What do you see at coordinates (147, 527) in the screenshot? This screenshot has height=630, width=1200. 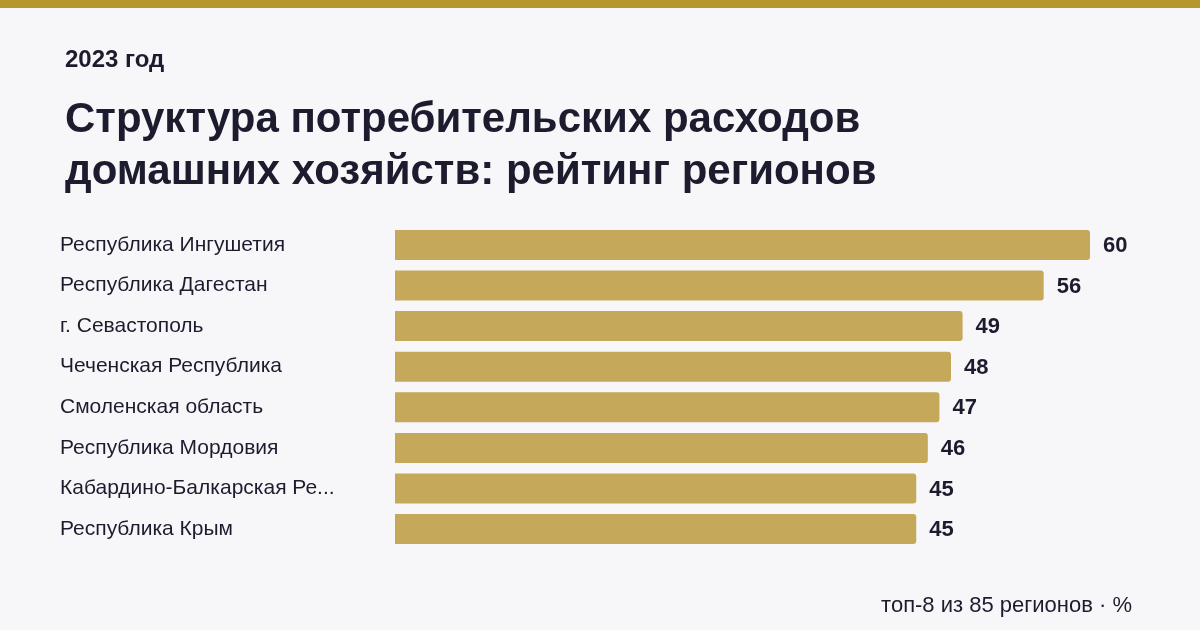 I see `y-tick-label: Республика Крым` at bounding box center [147, 527].